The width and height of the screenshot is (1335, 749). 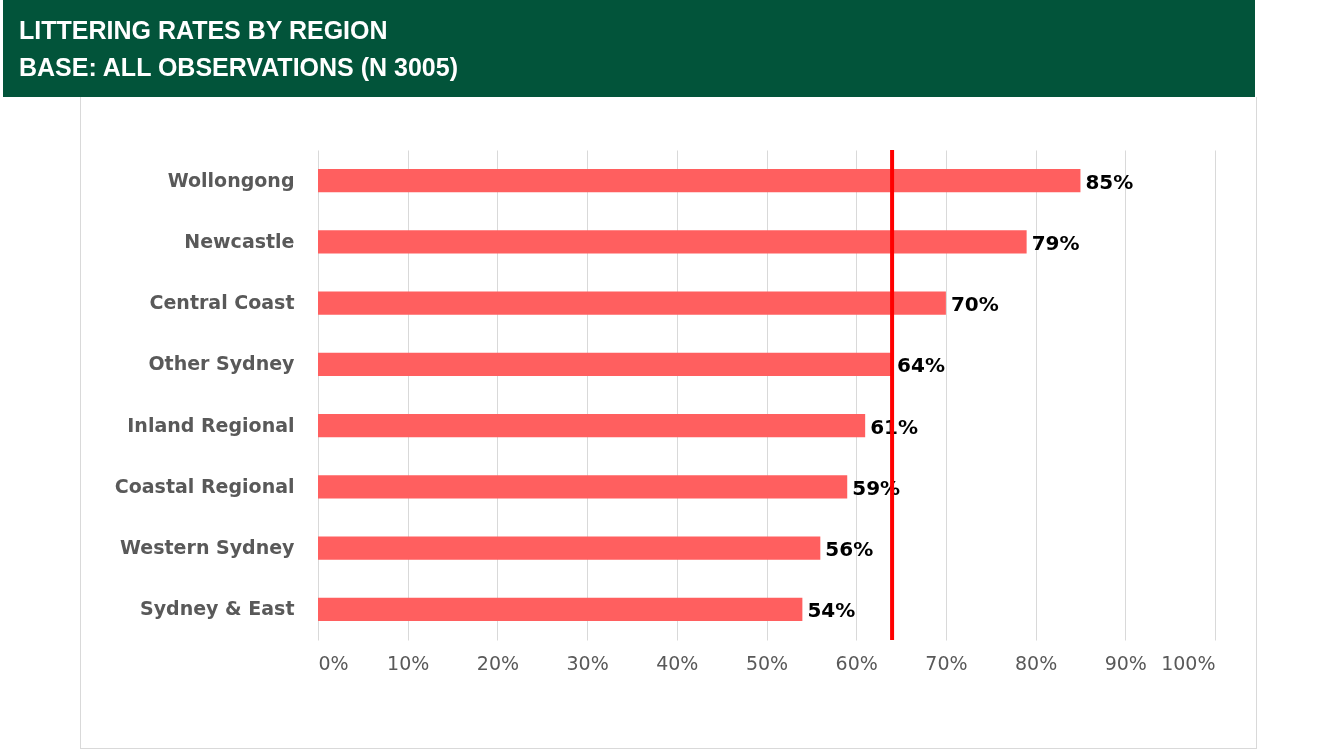 What do you see at coordinates (217, 608) in the screenshot?
I see `y-tick-label: Sydney & East` at bounding box center [217, 608].